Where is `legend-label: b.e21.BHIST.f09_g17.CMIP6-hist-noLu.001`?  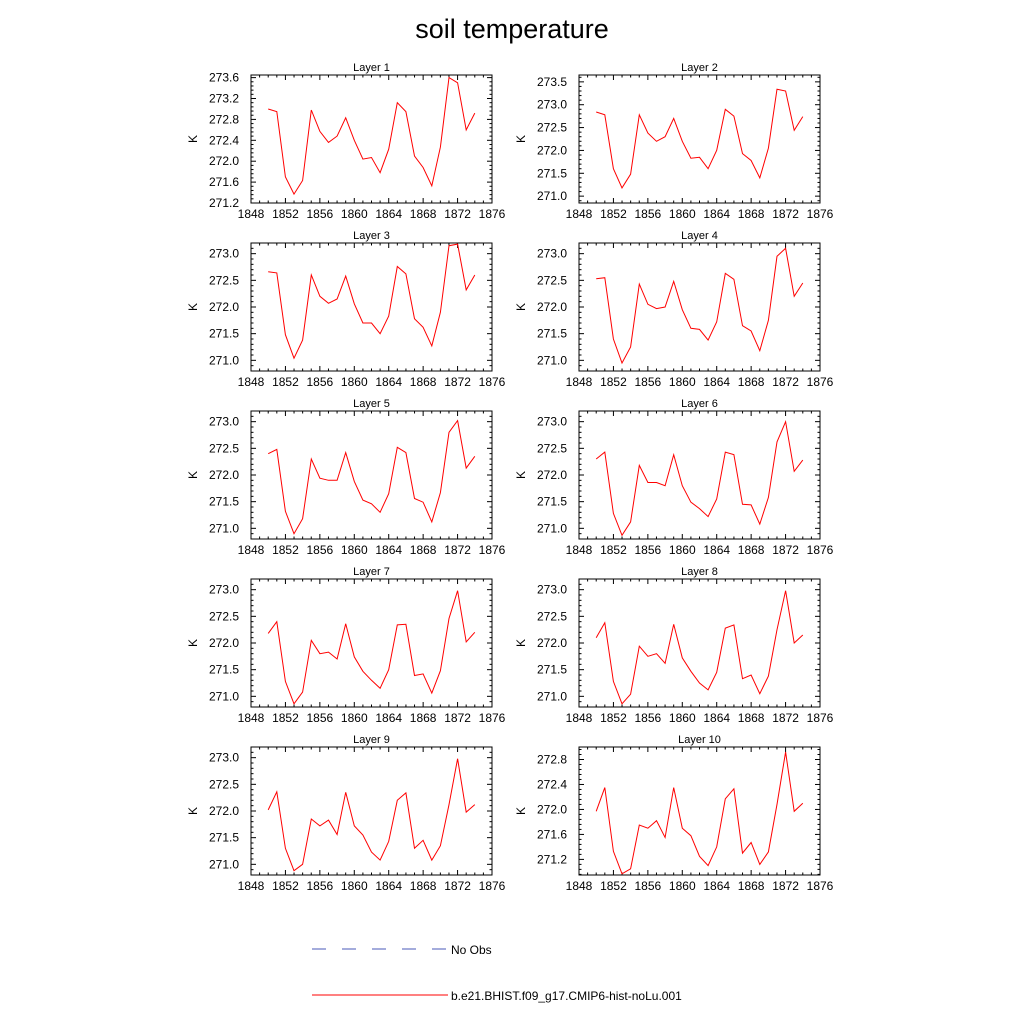 legend-label: b.e21.BHIST.f09_g17.CMIP6-hist-noLu.001 is located at coordinates (566, 996).